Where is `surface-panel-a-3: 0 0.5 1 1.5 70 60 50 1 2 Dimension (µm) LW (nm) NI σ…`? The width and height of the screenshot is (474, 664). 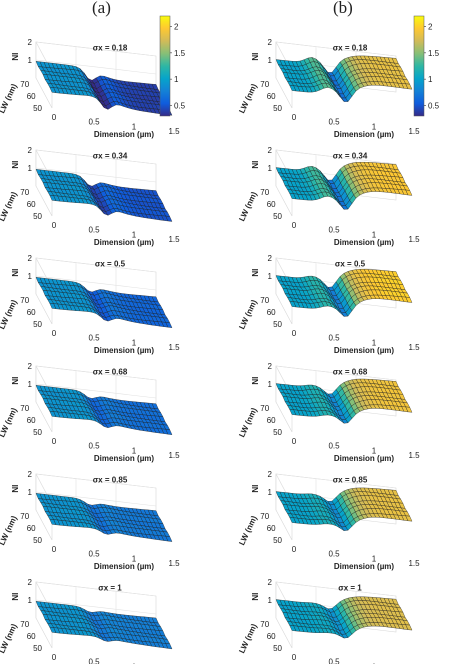 surface-panel-a-3: 0 0.5 1 1.5 70 60 50 1 2 Dimension (µm) LW (nm) NI σ… is located at coordinates (90, 304).